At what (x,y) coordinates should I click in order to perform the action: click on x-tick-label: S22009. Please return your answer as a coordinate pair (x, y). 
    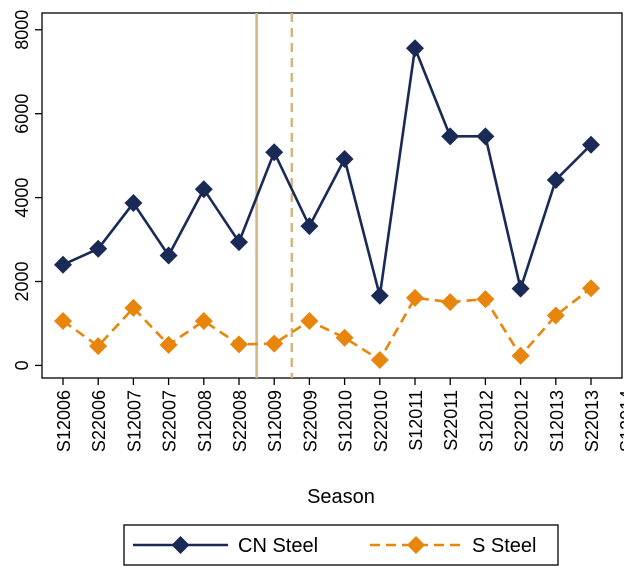
    Looking at the image, I should click on (310, 421).